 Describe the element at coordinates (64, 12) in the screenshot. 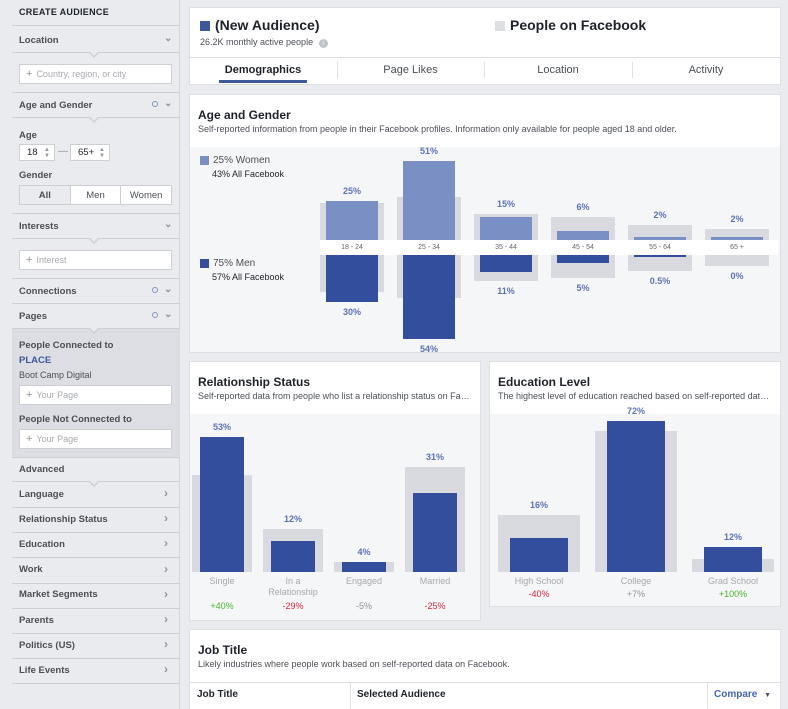

I see `sidebar-title: CREATE AUDIENCE` at that location.